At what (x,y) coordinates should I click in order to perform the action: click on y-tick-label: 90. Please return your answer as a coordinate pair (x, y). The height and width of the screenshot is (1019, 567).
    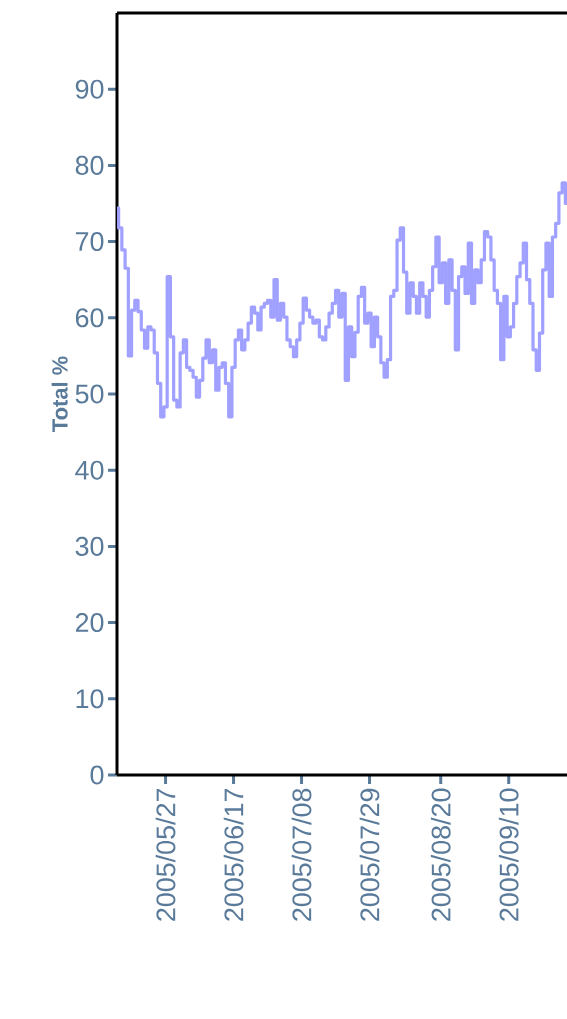
    Looking at the image, I should click on (89, 89).